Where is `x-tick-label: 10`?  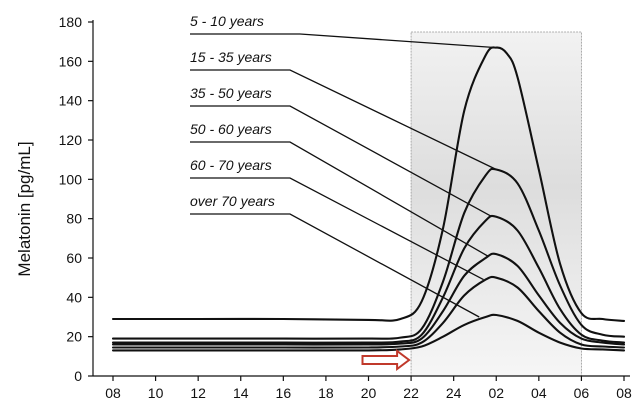
x-tick-label: 10 is located at coordinates (156, 393).